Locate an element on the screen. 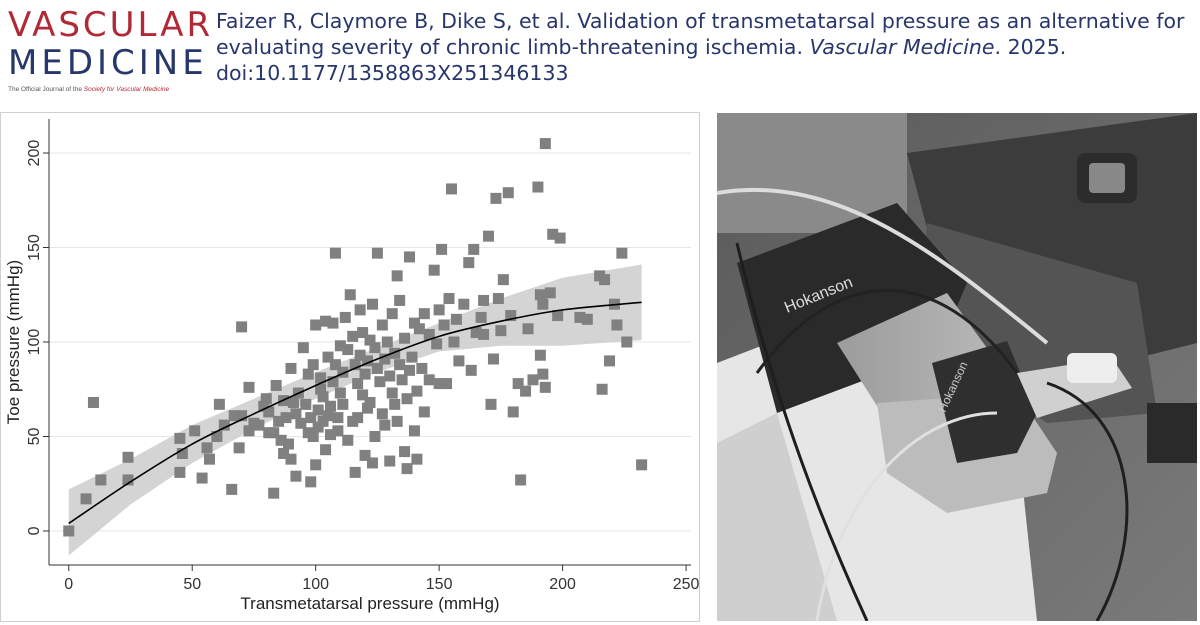 This screenshot has height=625, width=1200. logo-tagline-prefix: The Official Journal of the is located at coordinates (46, 89).